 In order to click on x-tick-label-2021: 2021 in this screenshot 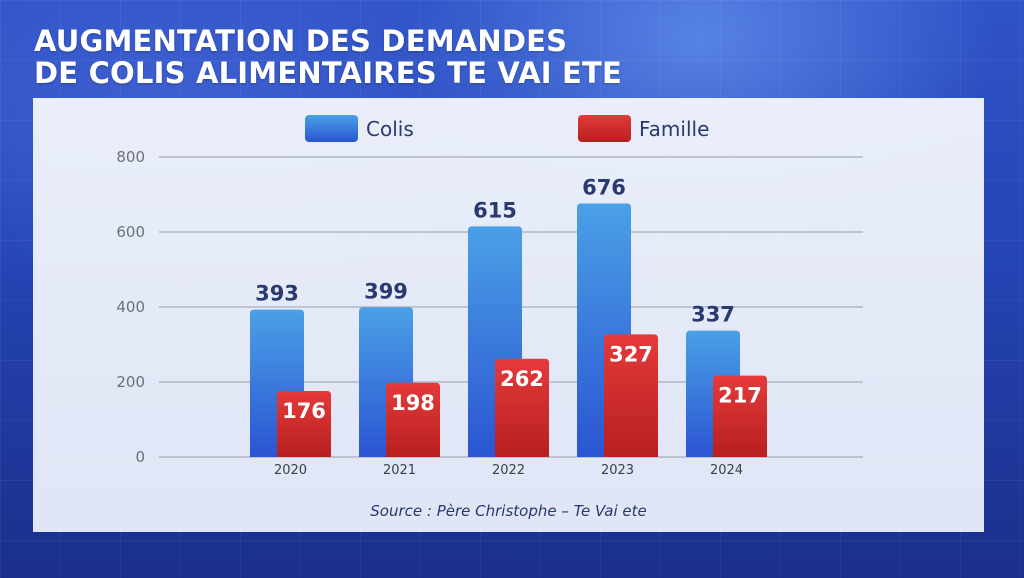, I will do `click(399, 470)`.